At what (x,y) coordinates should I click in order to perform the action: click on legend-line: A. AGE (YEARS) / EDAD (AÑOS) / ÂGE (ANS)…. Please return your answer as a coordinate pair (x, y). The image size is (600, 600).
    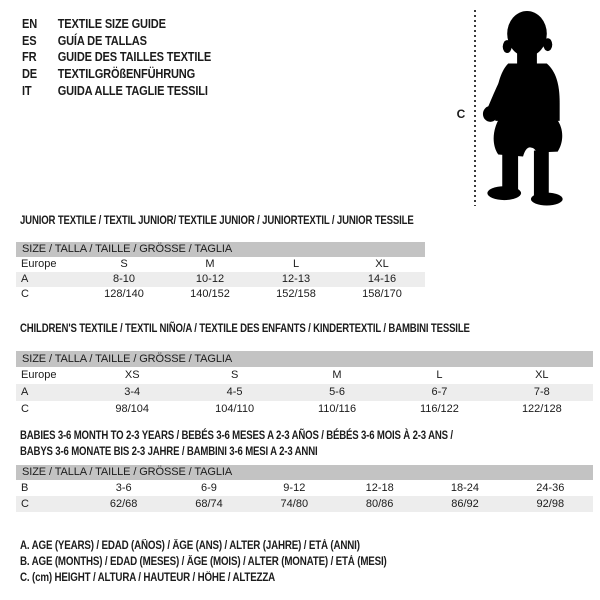
    Looking at the image, I should click on (190, 546).